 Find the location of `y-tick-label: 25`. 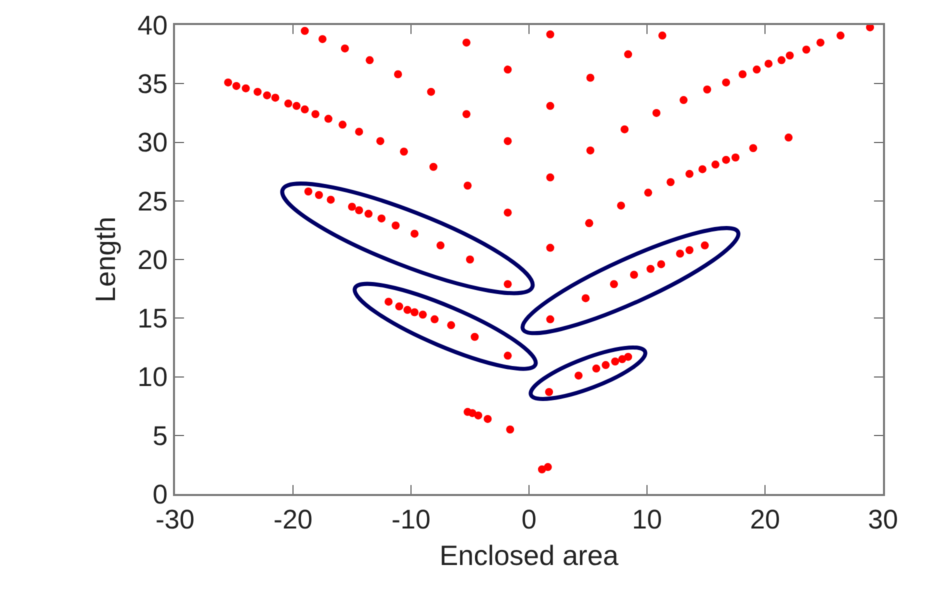

y-tick-label: 25 is located at coordinates (153, 201).